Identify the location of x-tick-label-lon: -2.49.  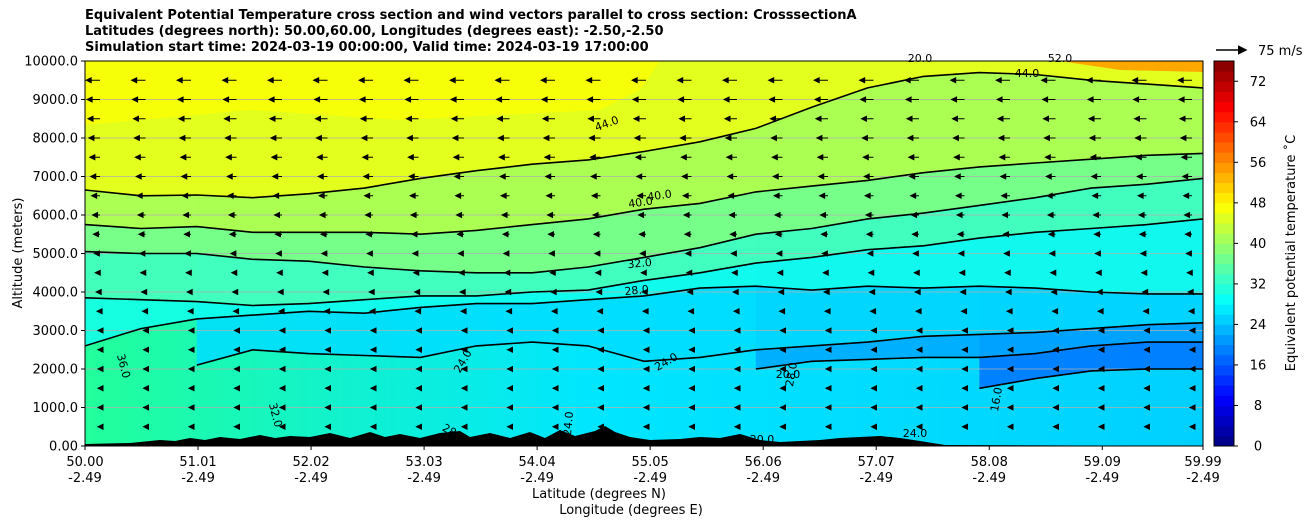
(763, 478).